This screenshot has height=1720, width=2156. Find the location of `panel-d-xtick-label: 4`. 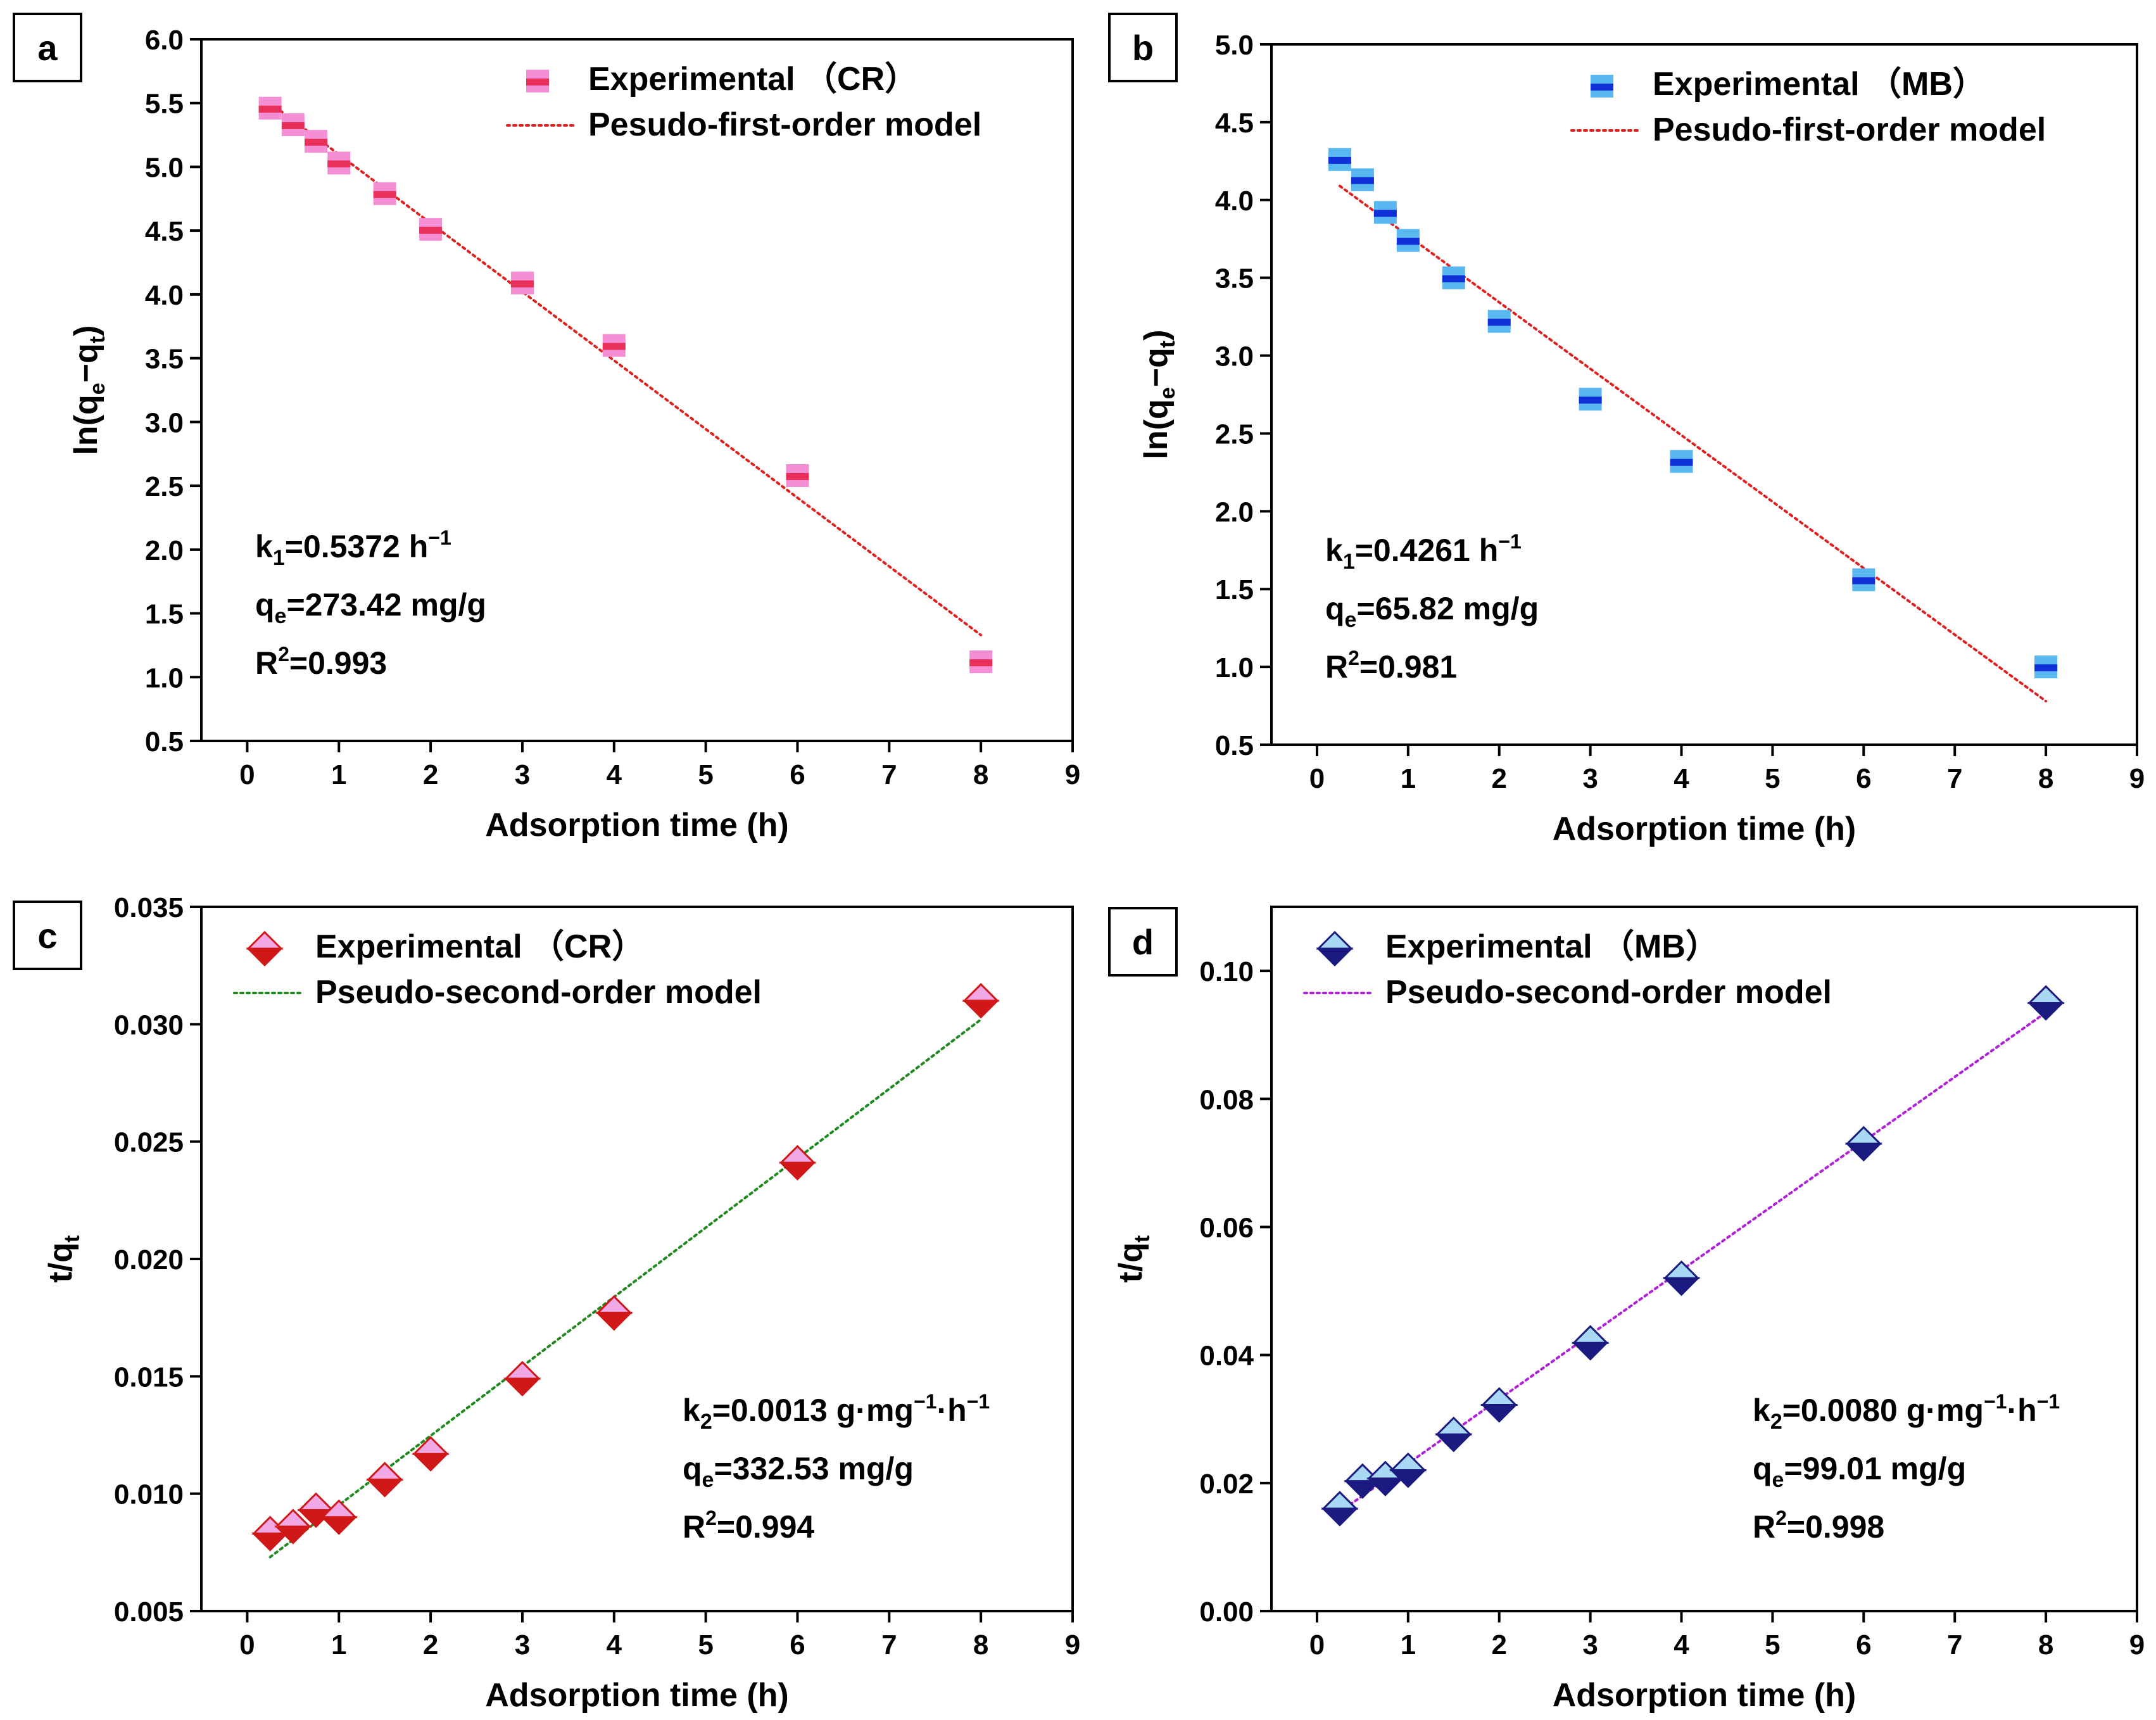

panel-d-xtick-label: 4 is located at coordinates (1681, 1644).